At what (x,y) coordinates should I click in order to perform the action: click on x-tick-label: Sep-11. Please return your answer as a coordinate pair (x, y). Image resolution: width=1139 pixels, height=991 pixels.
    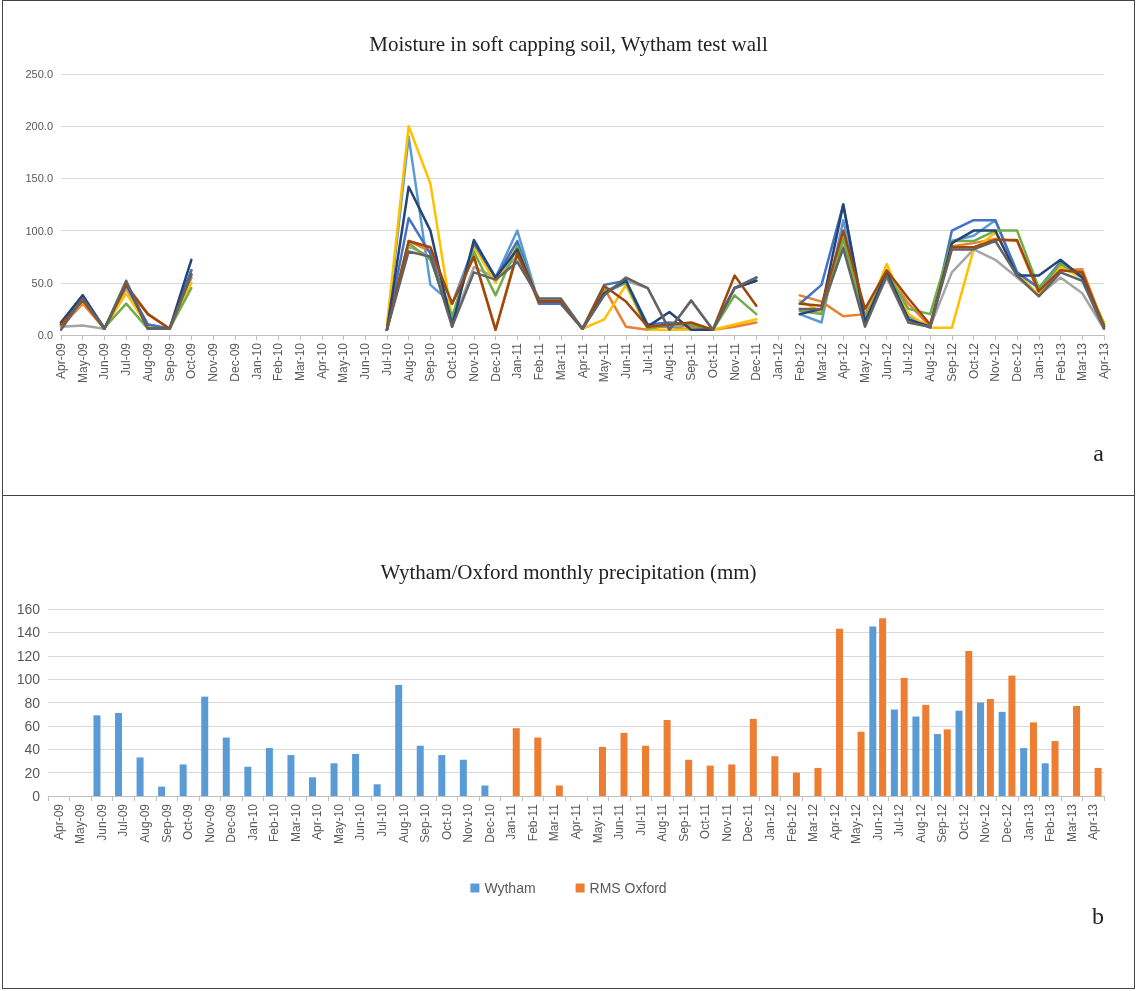
    Looking at the image, I should click on (691, 361).